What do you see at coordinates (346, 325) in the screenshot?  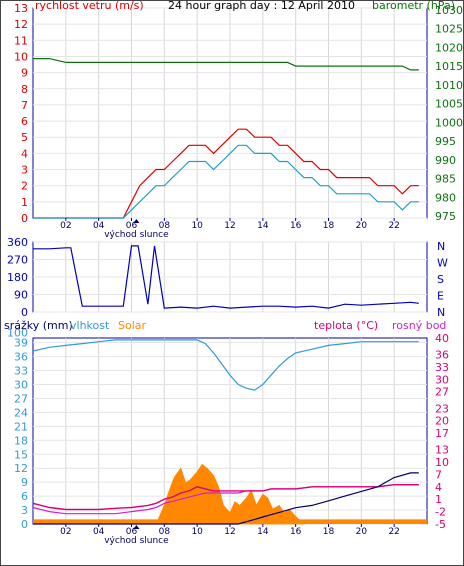 I see `temperature-legend: teplota (°C)` at bounding box center [346, 325].